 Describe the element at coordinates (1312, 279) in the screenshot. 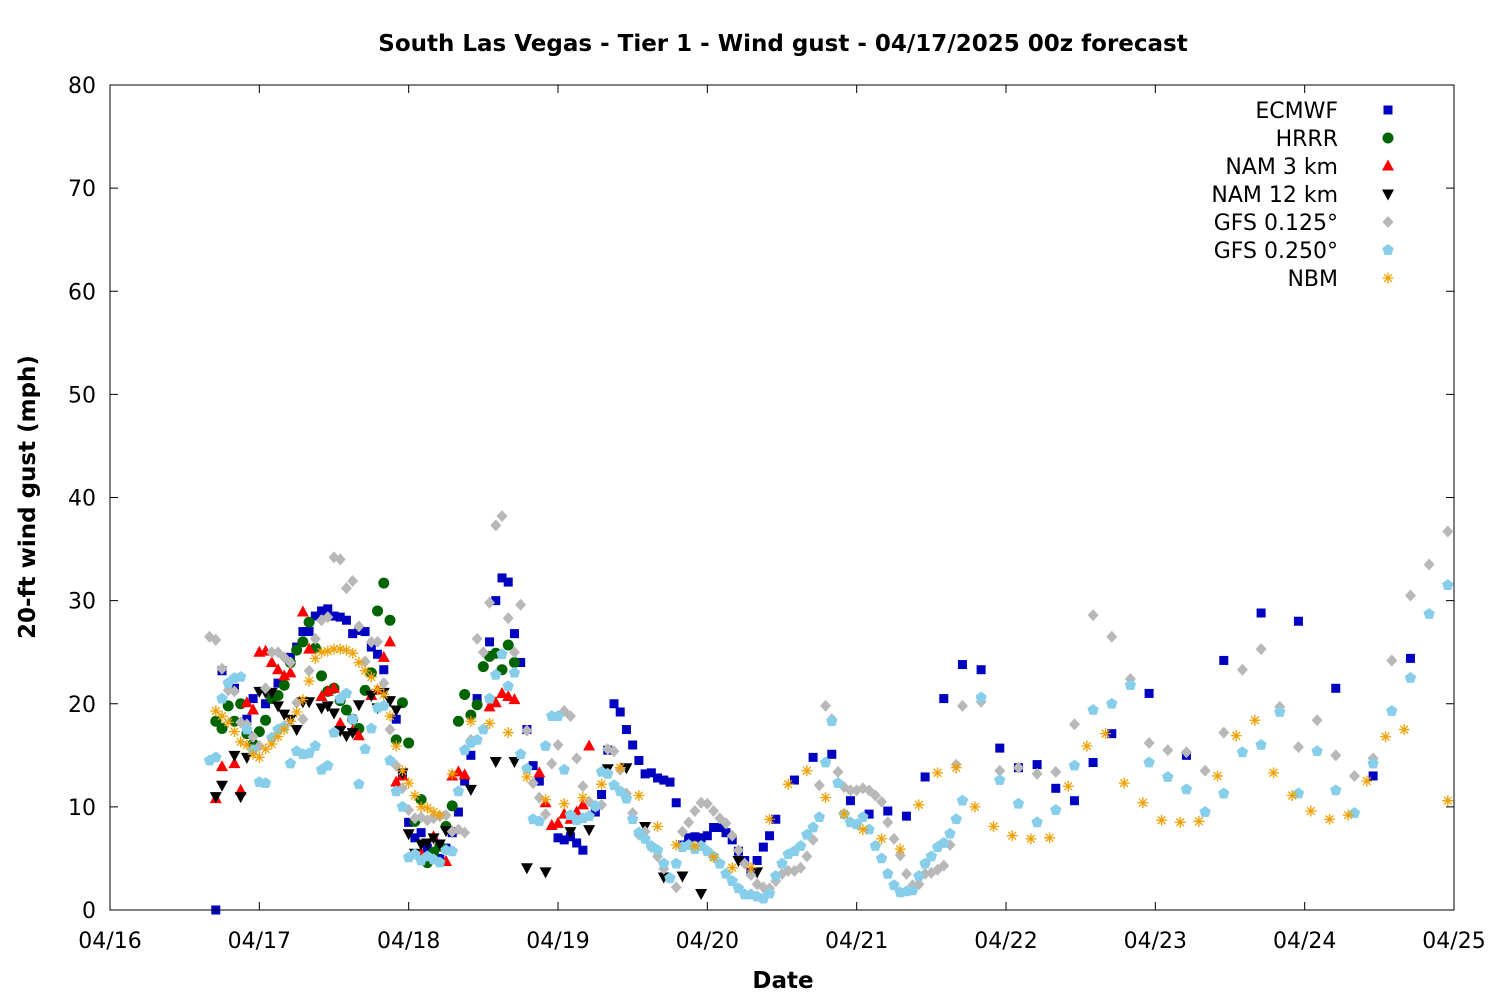

I see `legend-label-nbm: NBM` at that location.